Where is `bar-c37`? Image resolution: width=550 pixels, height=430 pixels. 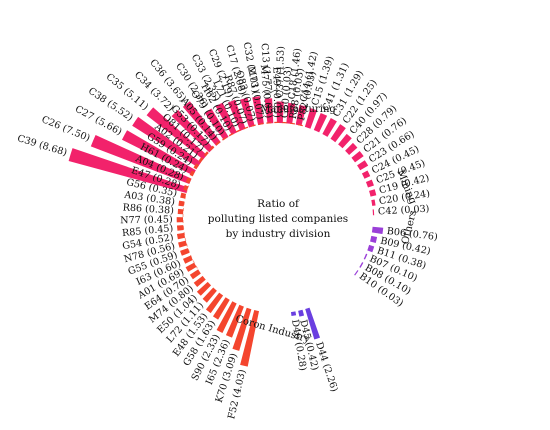
bar-c37 is located at coordinates (280, 112).